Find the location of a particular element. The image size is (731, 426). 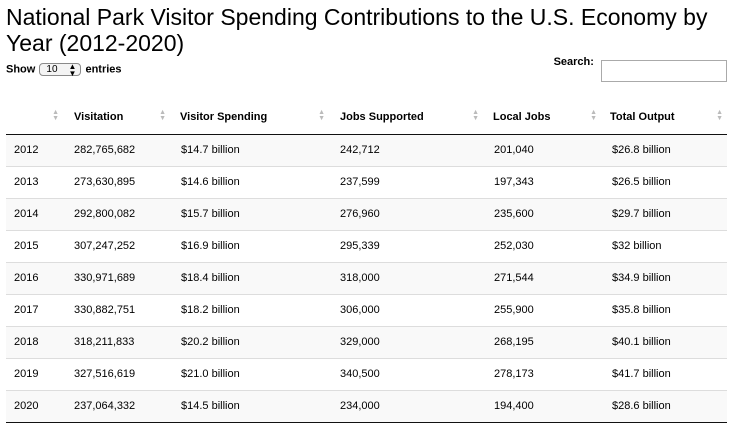

cell-total-output: $40.1 billion is located at coordinates (665, 341).